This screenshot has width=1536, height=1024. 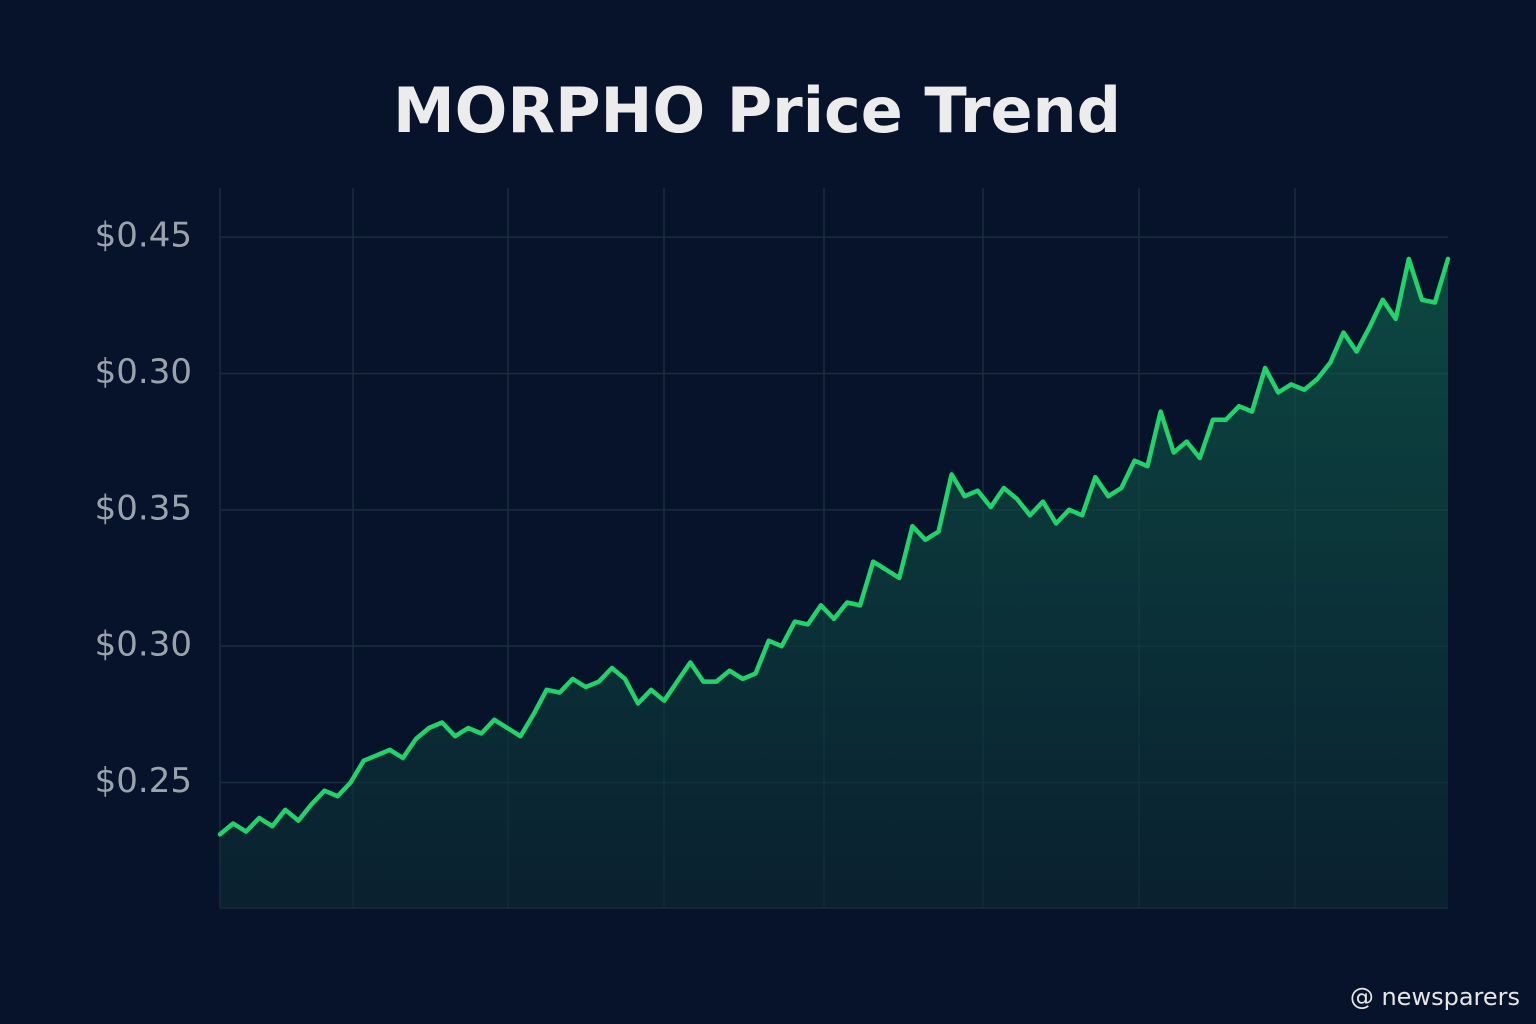 I want to click on watermark: @ newsparers, so click(x=1435, y=997).